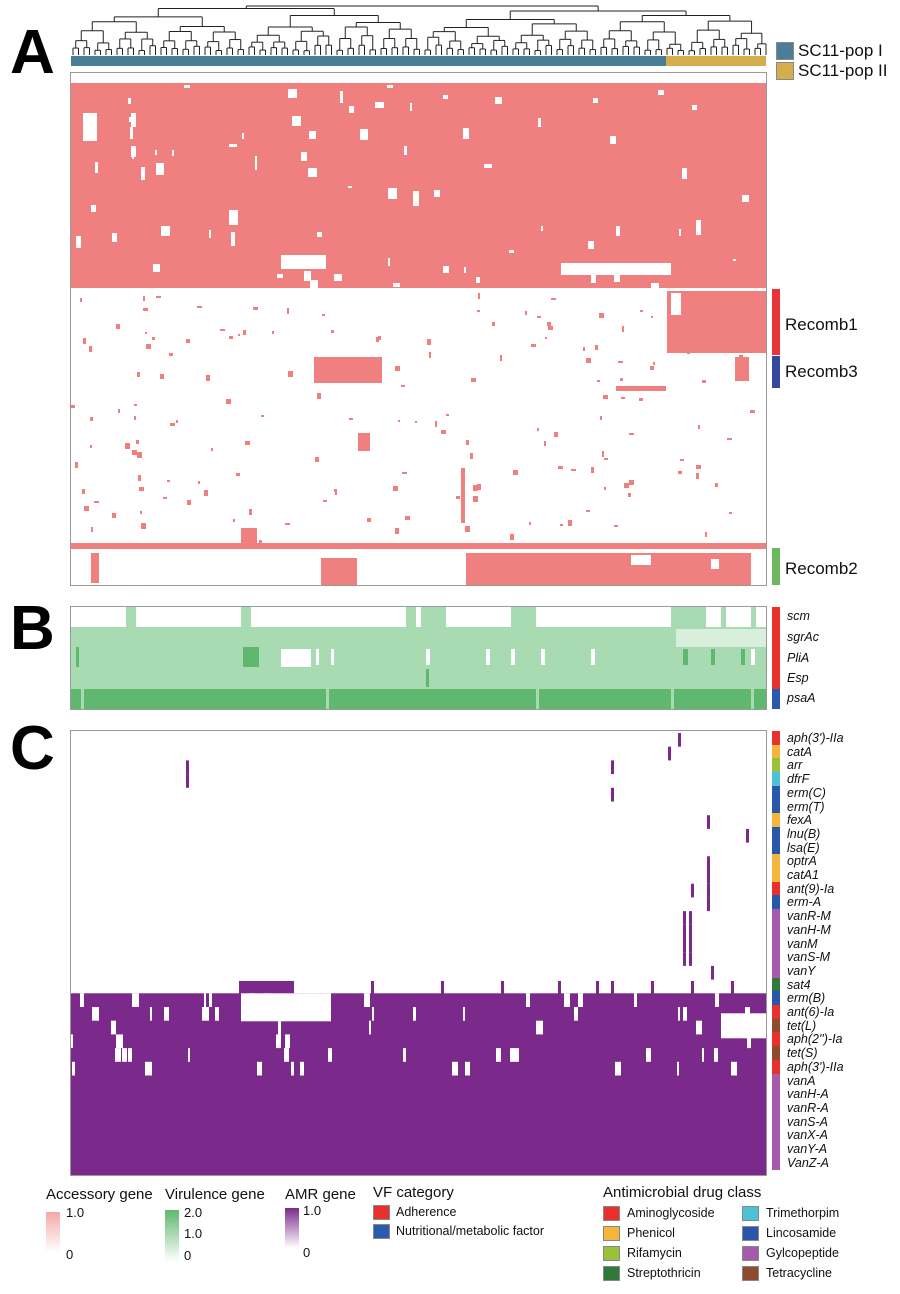  Describe the element at coordinates (32, 52) in the screenshot. I see `panel-letter-a: A` at that location.